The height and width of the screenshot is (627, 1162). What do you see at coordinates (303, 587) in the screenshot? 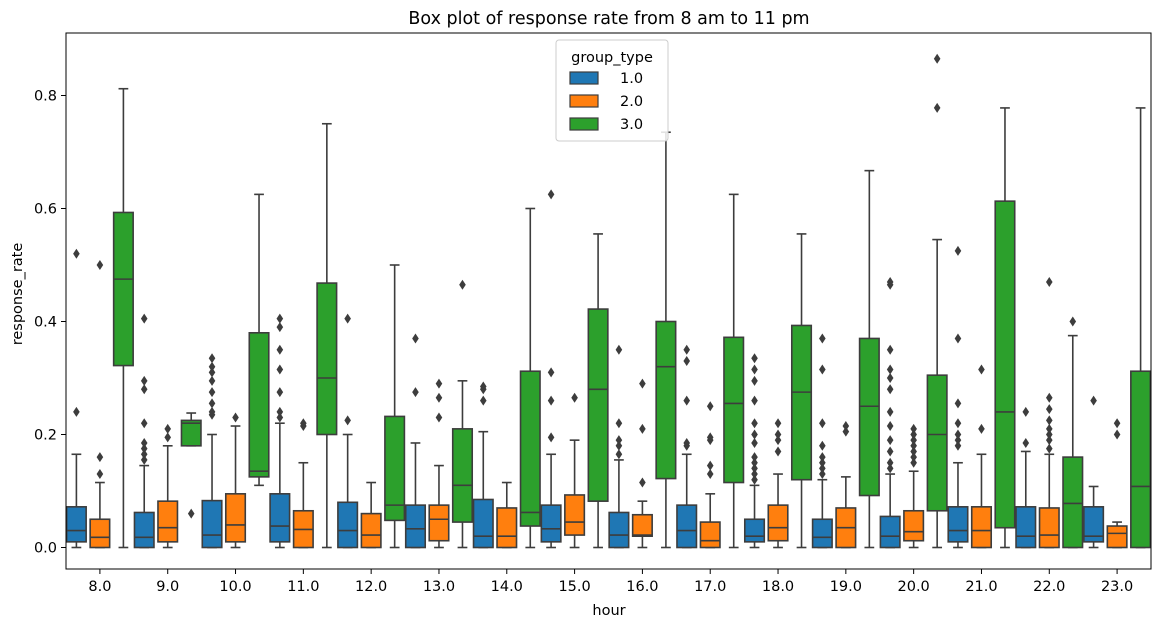
I see `x-tick-label: 11.0` at bounding box center [303, 587].